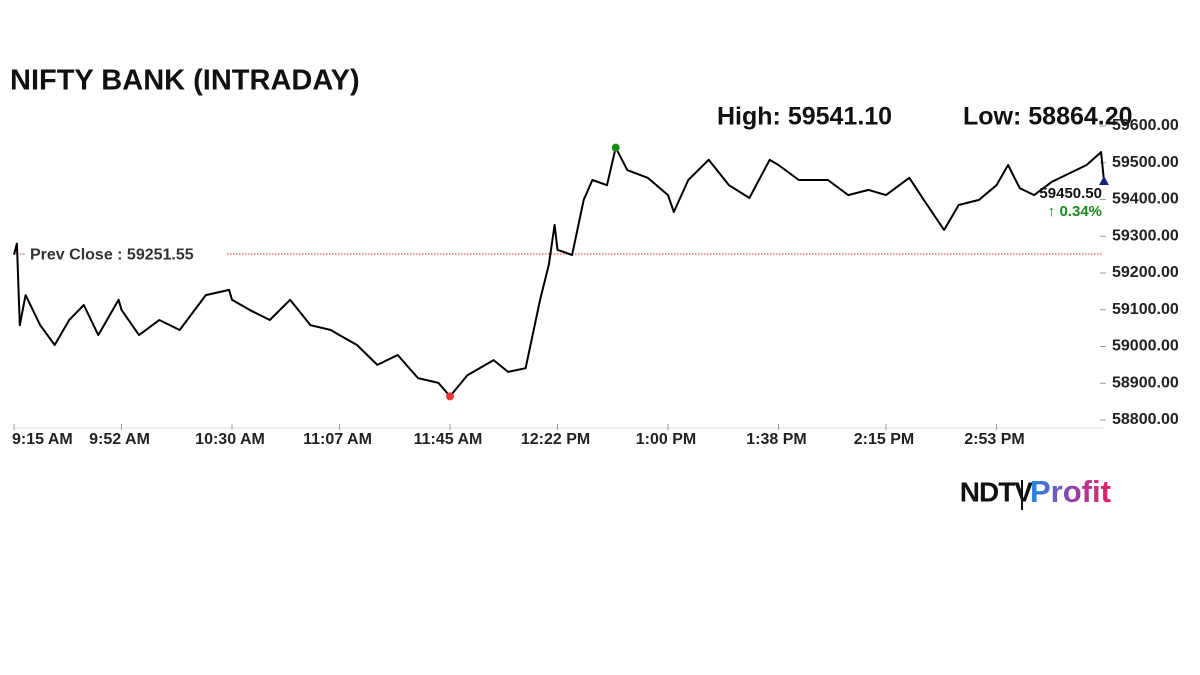 Image resolution: width=1200 pixels, height=675 pixels. I want to click on x-tick-label: 11:45 AM, so click(448, 439).